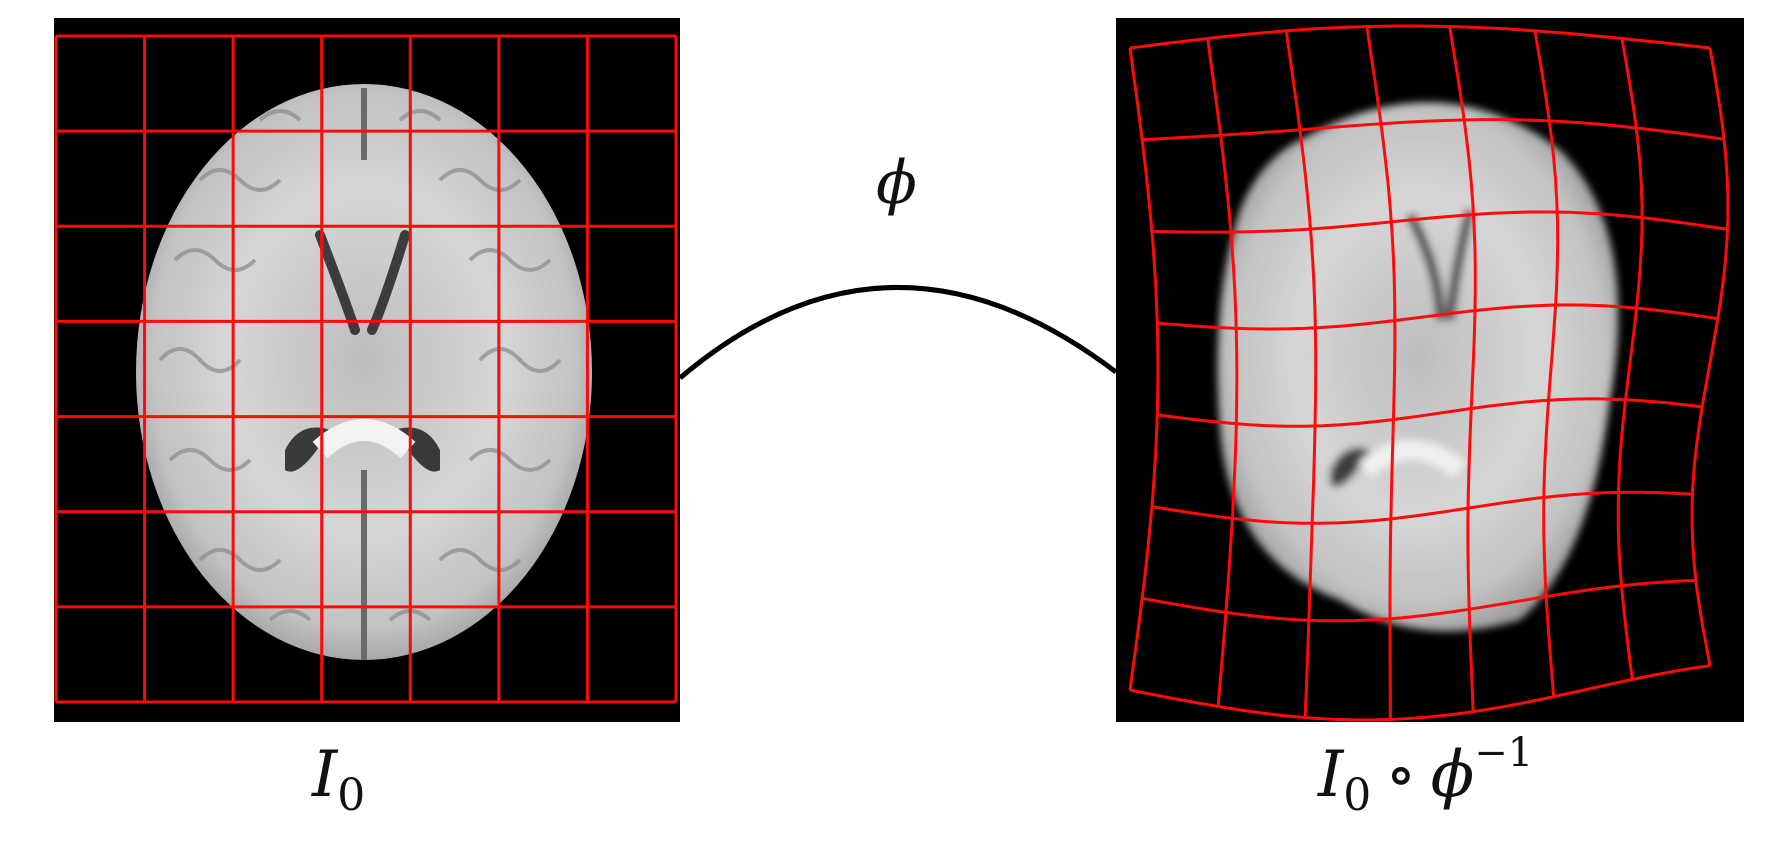 This screenshot has height=857, width=1791. I want to click on transform-arrow, so click(898, 332).